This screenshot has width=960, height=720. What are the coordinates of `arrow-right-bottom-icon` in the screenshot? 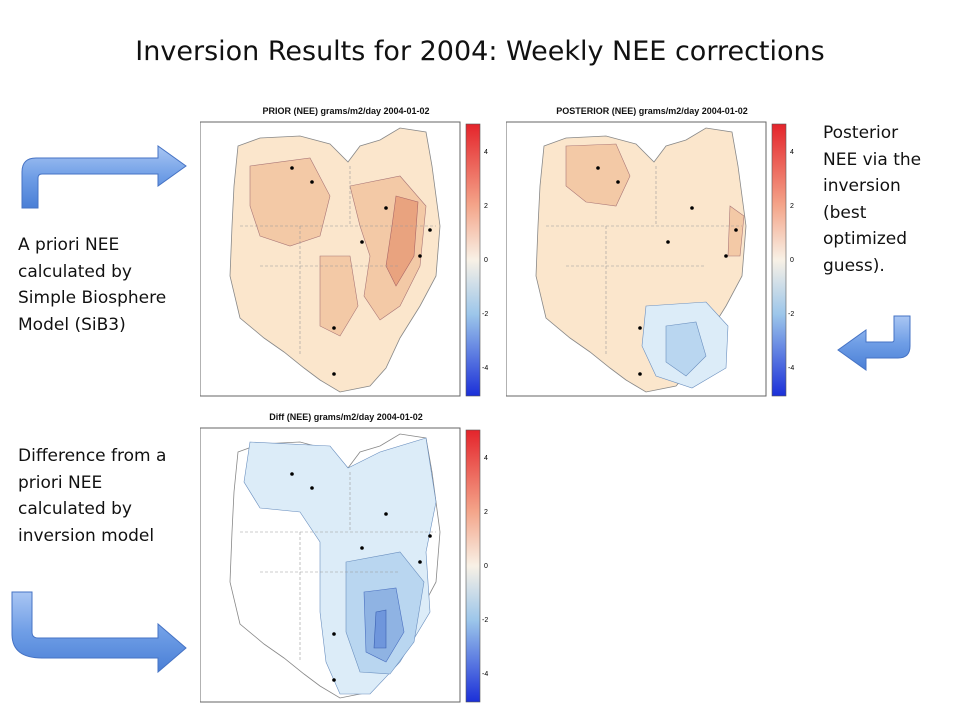 It's located at (99, 632).